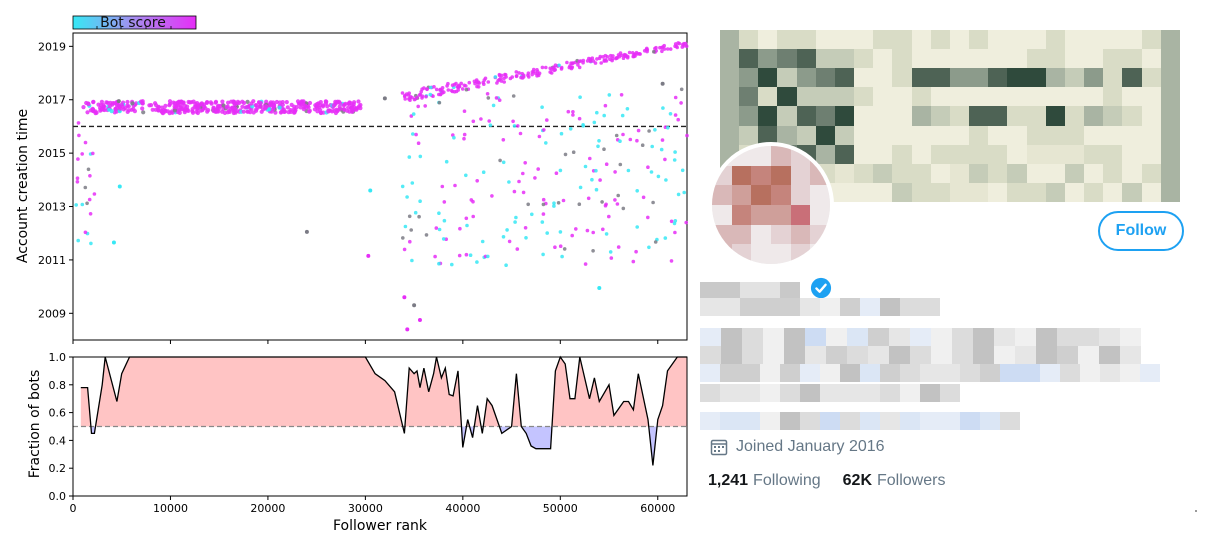 Image resolution: width=1220 pixels, height=550 pixels. Describe the element at coordinates (1141, 231) in the screenshot. I see `follow-button: Follow` at that location.